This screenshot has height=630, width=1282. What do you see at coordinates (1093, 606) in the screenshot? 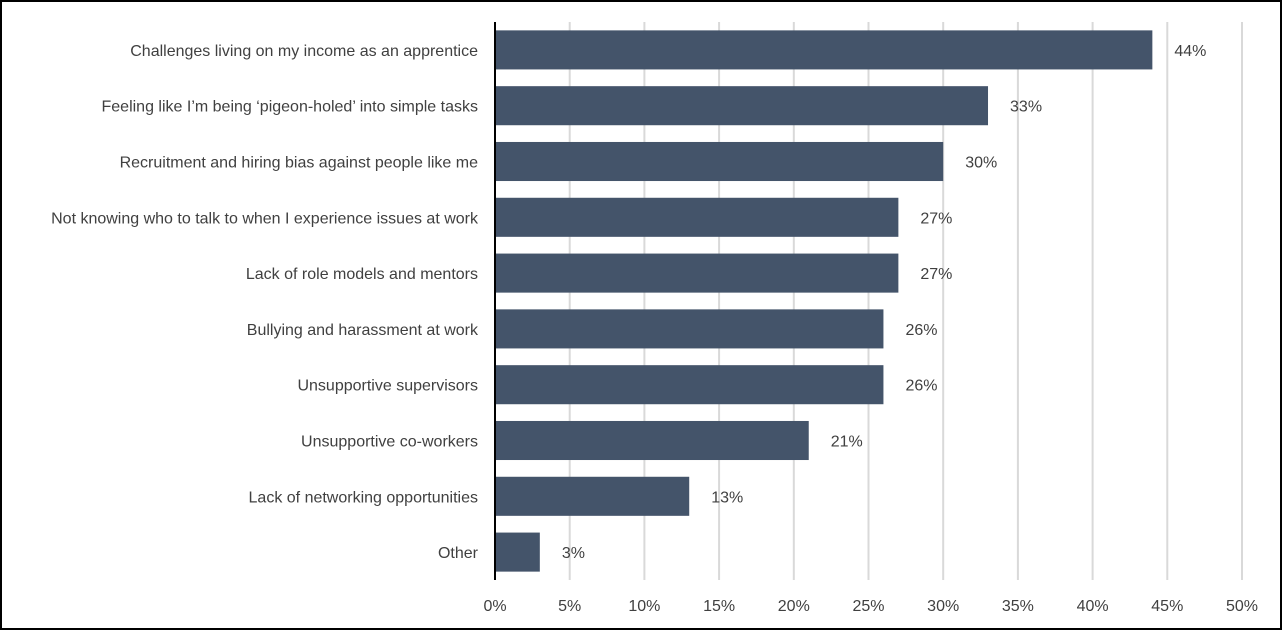
I see `x-tick-label: 40%` at bounding box center [1093, 606].